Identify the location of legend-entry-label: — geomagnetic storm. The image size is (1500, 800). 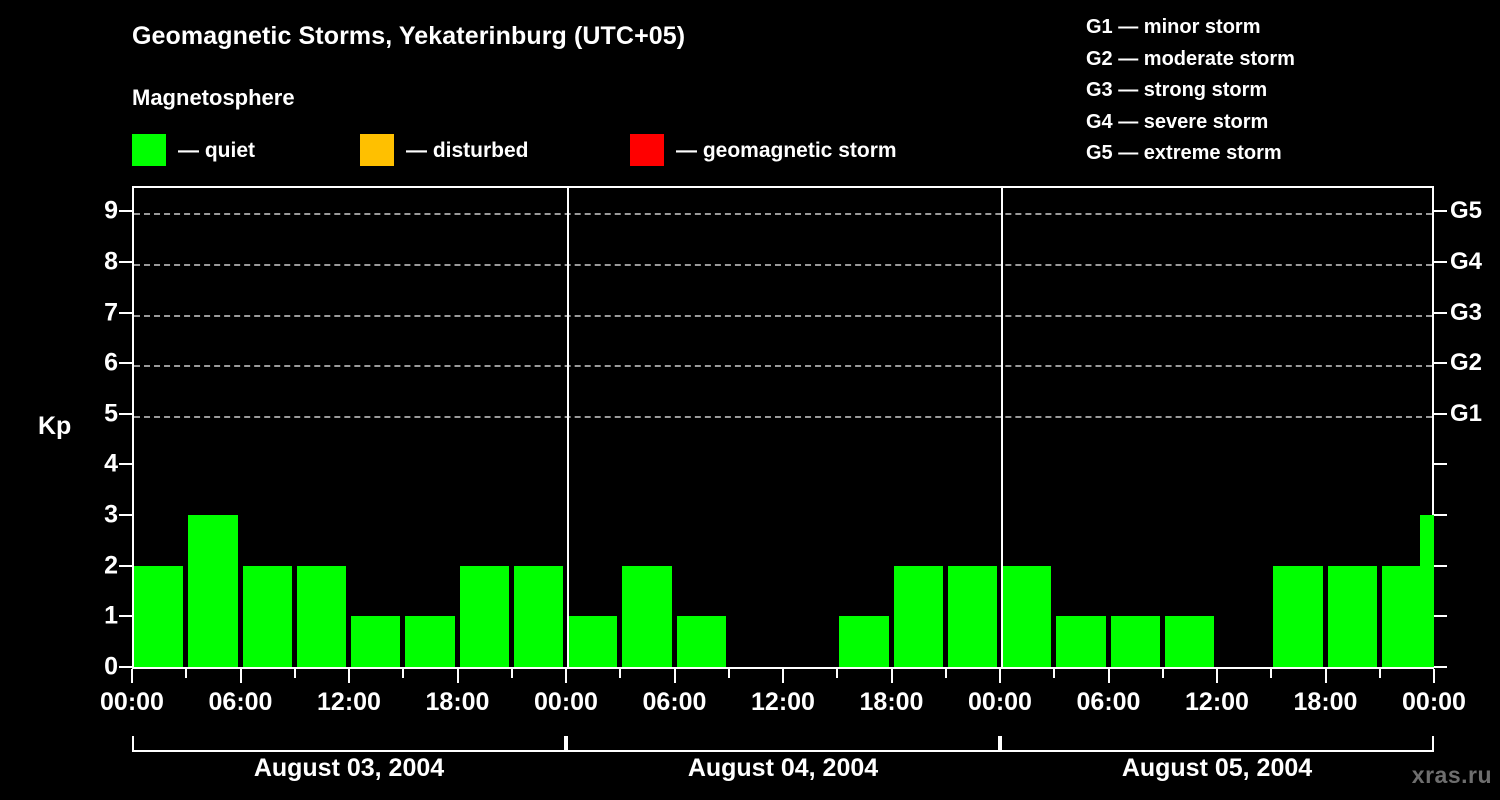
(786, 150).